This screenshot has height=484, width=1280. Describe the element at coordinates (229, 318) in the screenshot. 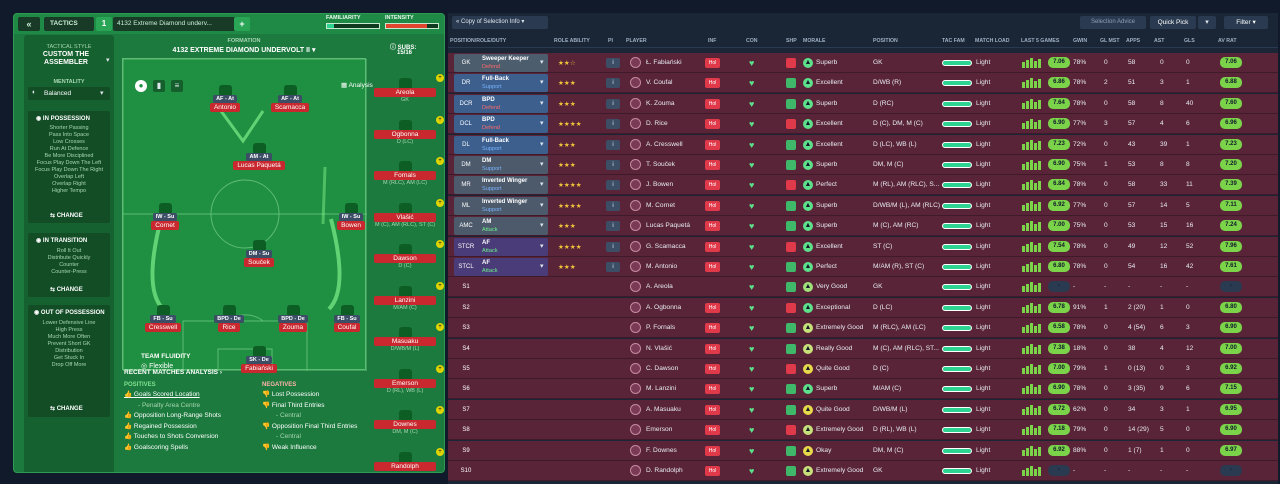

I see `pitch-player: BPD - De Rice` at that location.